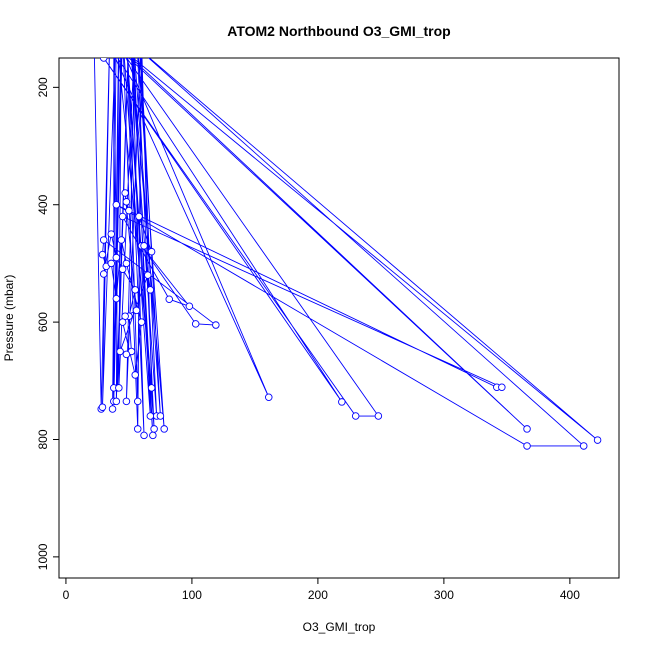  Describe the element at coordinates (43, 87) in the screenshot. I see `y-tick-label: 200` at that location.